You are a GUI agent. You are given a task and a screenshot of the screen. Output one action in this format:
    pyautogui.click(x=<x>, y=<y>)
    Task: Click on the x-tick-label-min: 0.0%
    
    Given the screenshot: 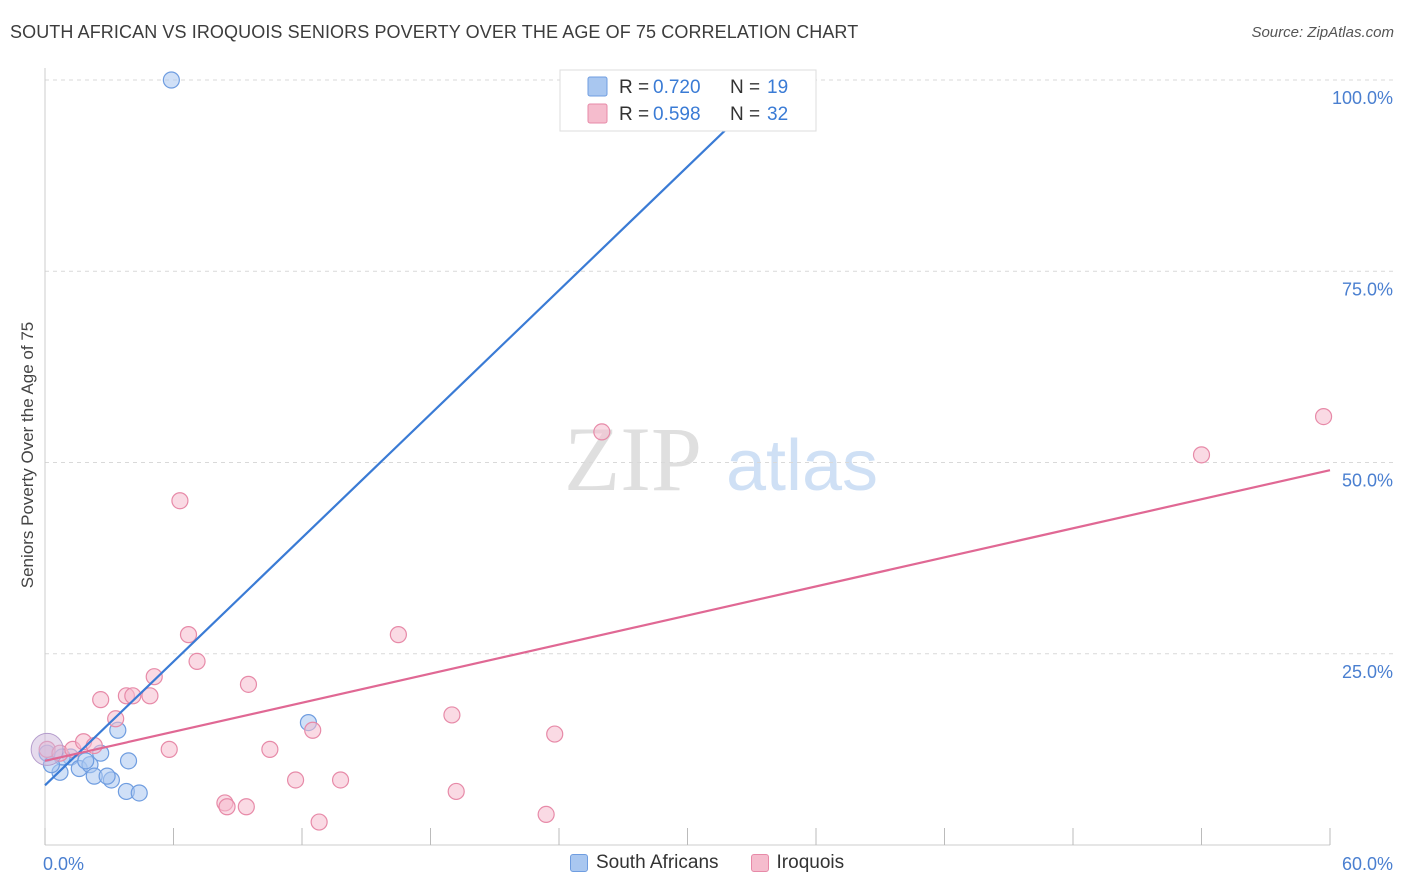 What is the action you would take?
    pyautogui.click(x=63, y=864)
    